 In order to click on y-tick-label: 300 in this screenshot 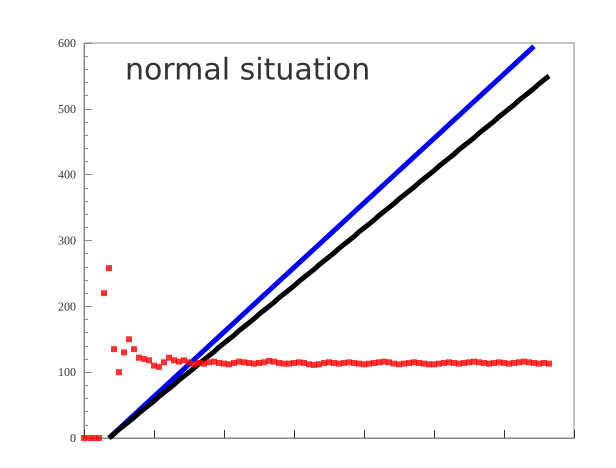, I will do `click(67, 241)`.